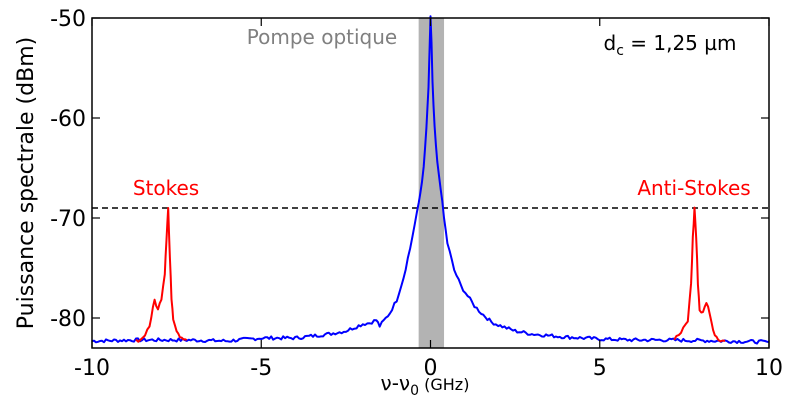 The height and width of the screenshot is (406, 785). What do you see at coordinates (431, 368) in the screenshot?
I see `x-tick-label: 0` at bounding box center [431, 368].